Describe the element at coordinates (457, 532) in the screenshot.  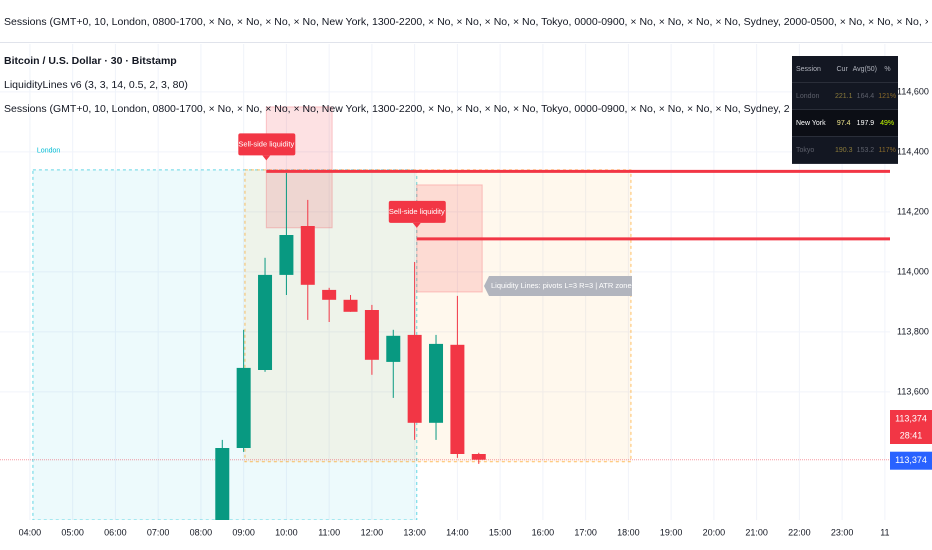
I see `x-tick-label: 14:00` at that location.